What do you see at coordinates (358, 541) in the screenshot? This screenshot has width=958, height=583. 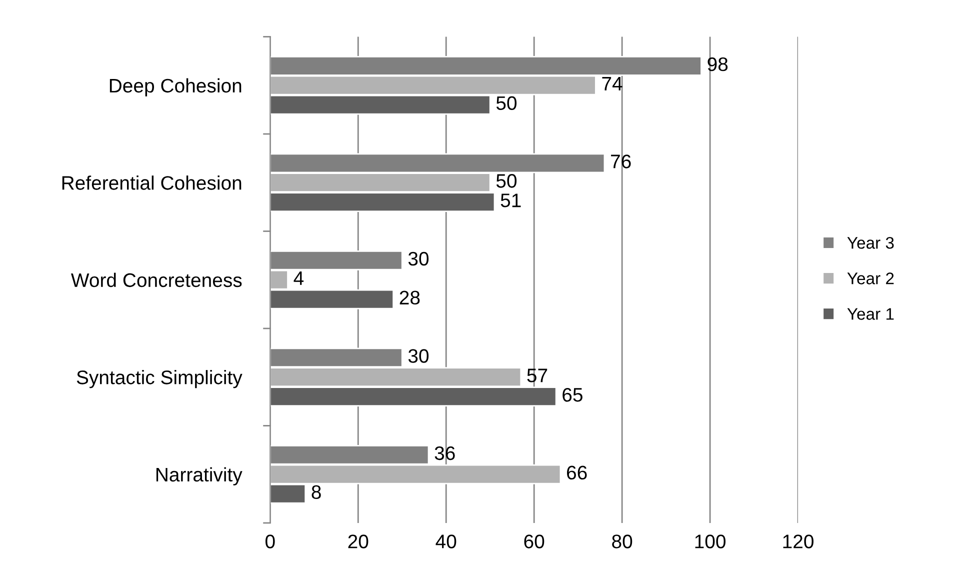 I see `x-tick-label: 20` at bounding box center [358, 541].